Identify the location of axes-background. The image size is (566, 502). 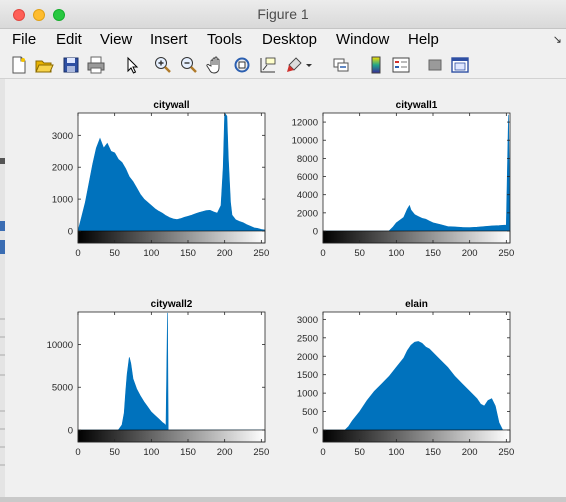
(171, 377).